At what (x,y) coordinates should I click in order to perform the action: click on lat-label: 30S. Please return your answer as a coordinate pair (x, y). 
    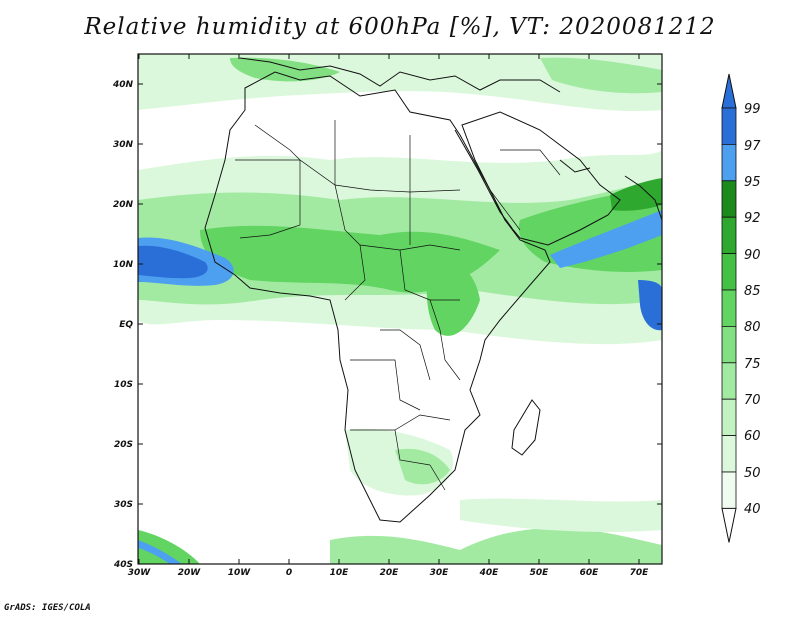
    Looking at the image, I should click on (123, 505).